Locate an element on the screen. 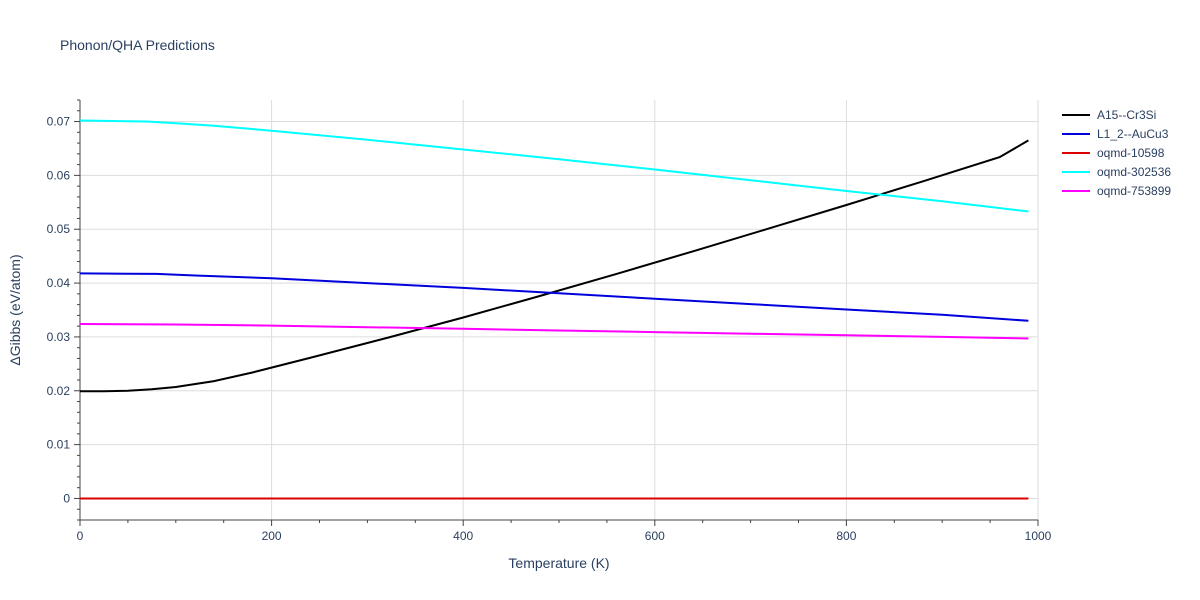 This screenshot has height=600, width=1200. legend-item: oqmd-10598 is located at coordinates (1113, 153).